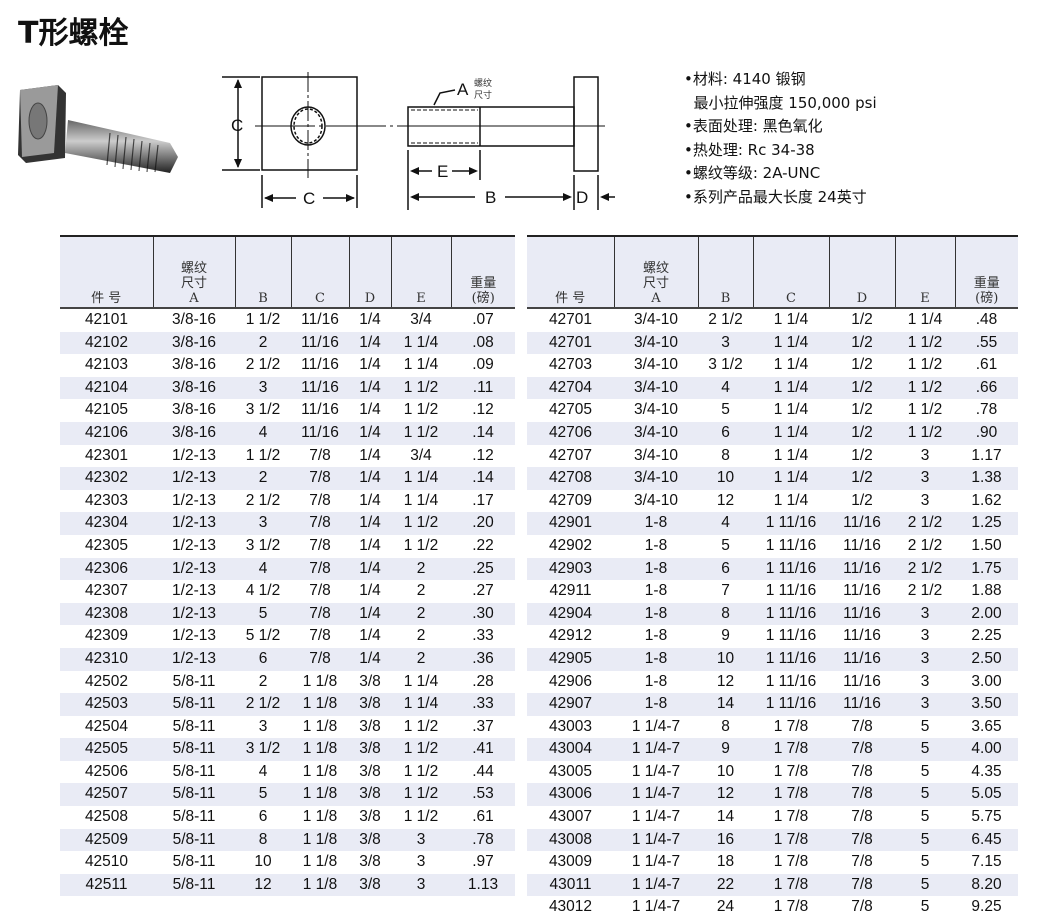 This screenshot has width=1039, height=920. What do you see at coordinates (106, 410) in the screenshot?
I see `cell-part: 42105` at bounding box center [106, 410].